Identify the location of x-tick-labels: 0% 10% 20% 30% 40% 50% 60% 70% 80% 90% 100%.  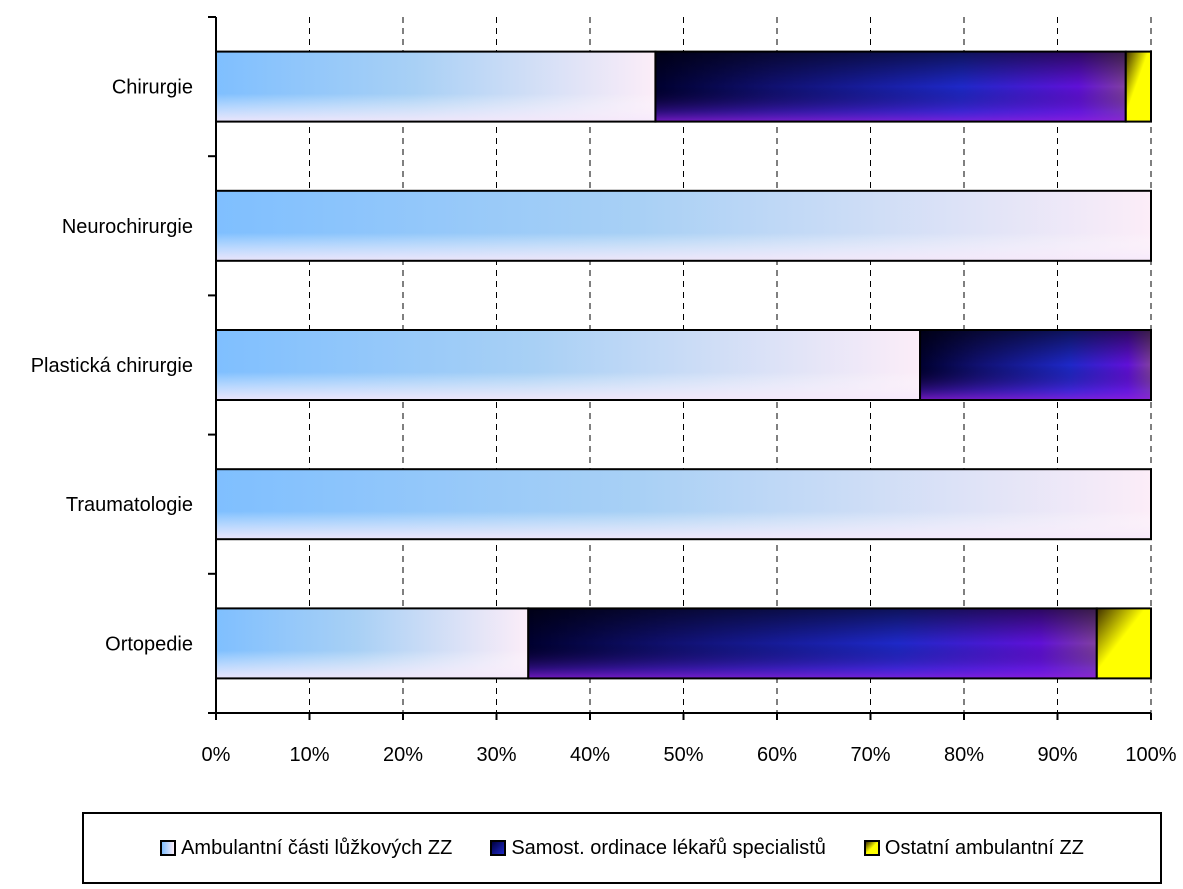
(689, 755).